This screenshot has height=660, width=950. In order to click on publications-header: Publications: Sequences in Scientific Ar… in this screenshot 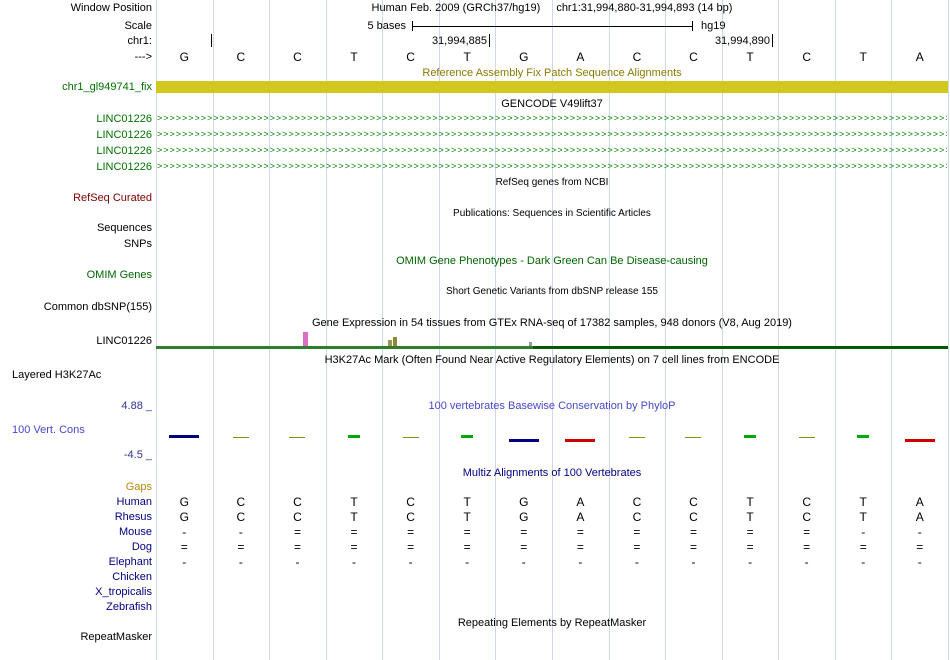, I will do `click(552, 213)`.